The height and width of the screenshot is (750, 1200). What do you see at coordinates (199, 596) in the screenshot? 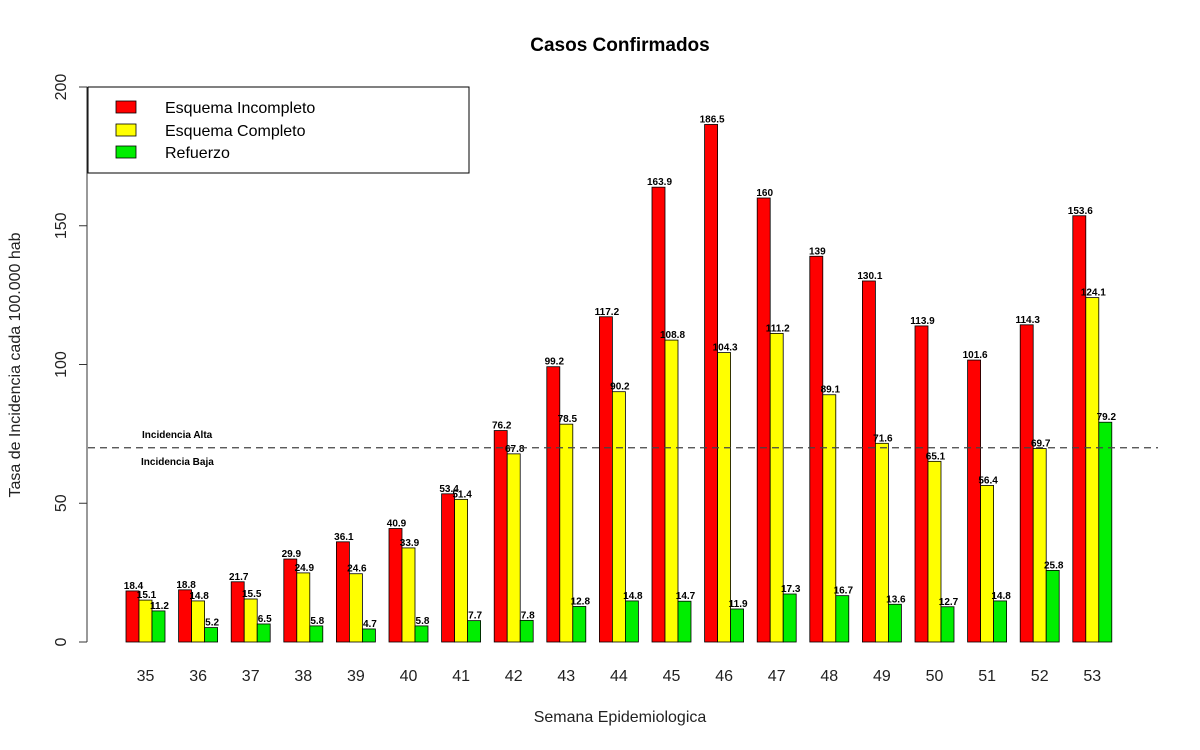
I see `bar-label-complete-36: 14.8` at bounding box center [199, 596].